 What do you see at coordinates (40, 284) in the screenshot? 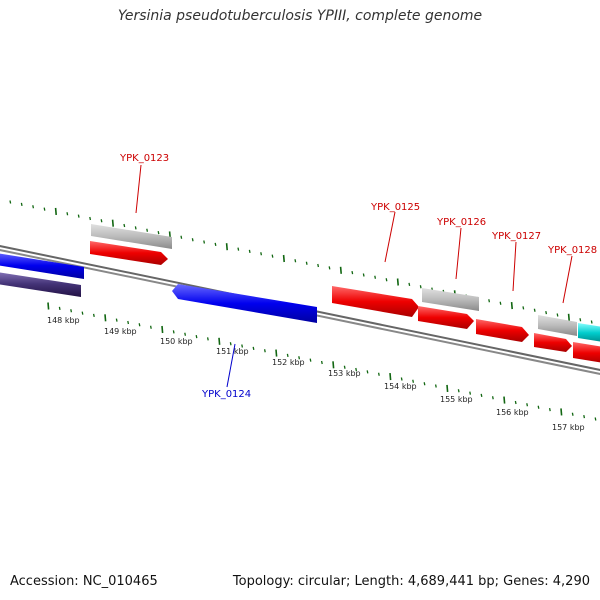
I see `dark-feature-left-edge` at bounding box center [40, 284].